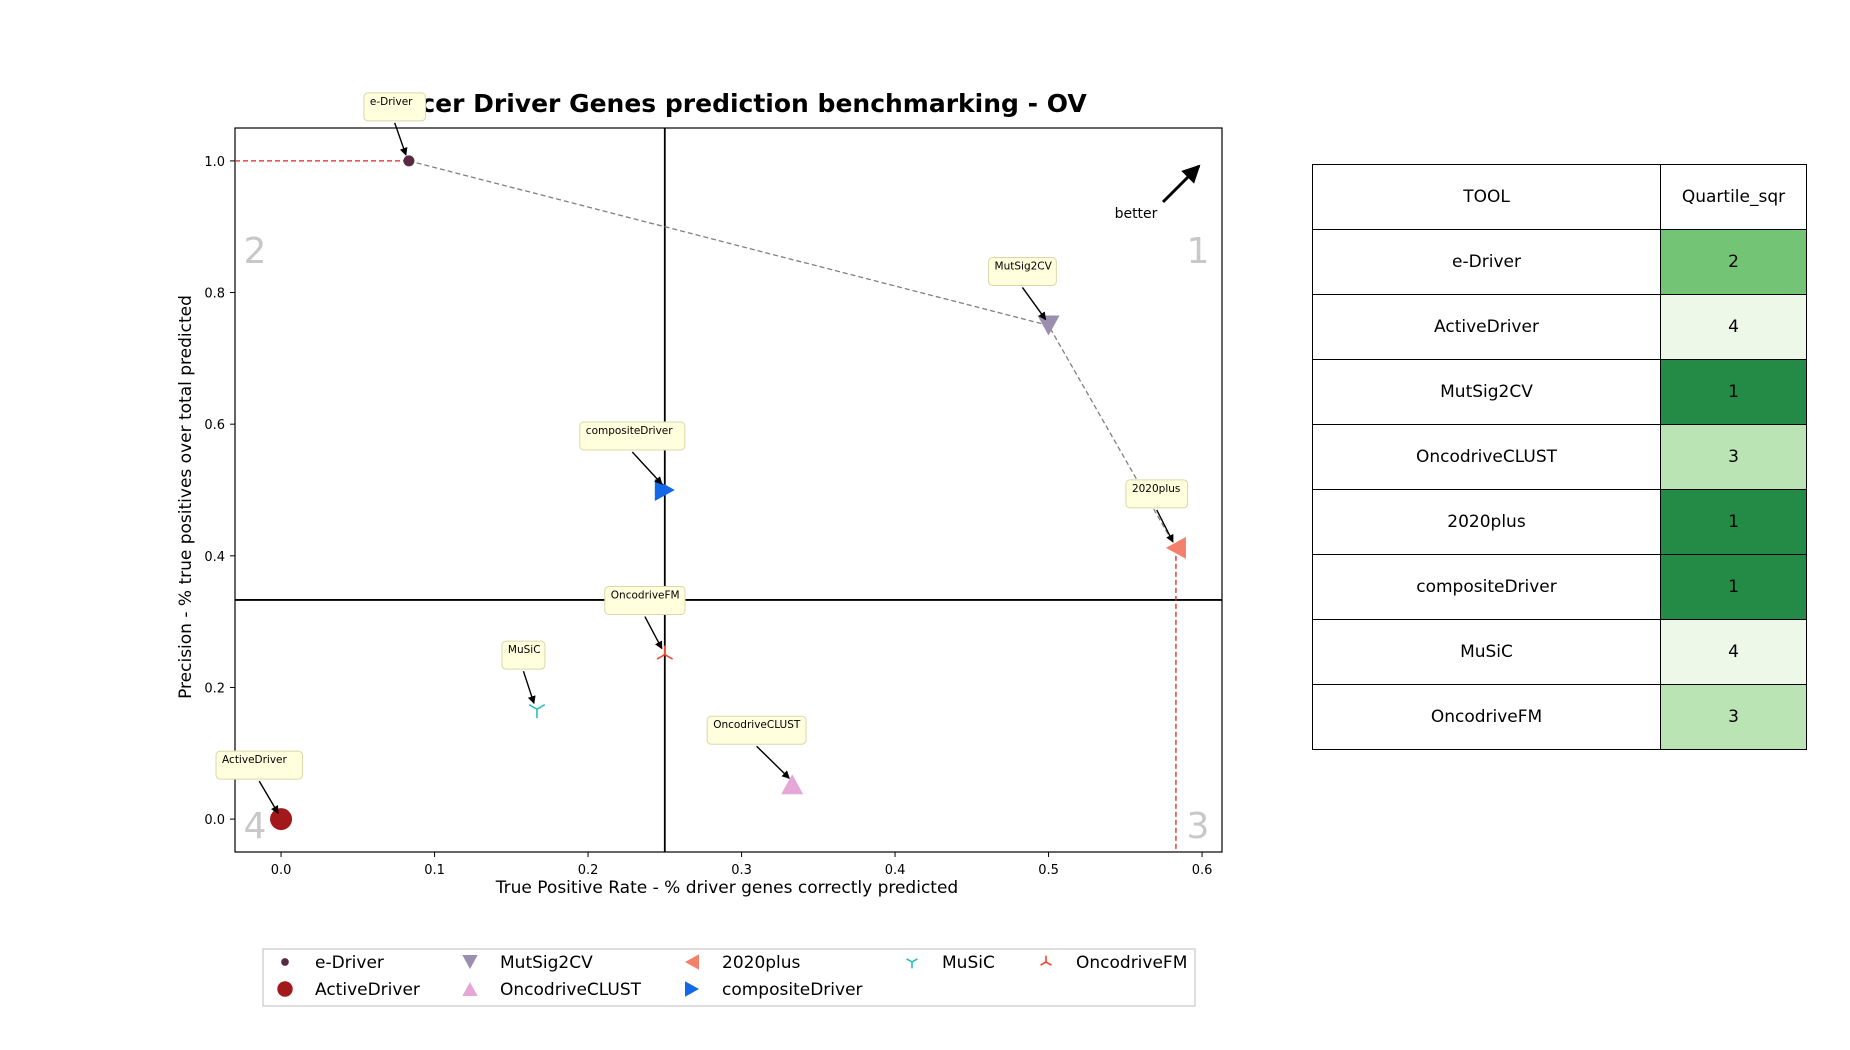 The height and width of the screenshot is (1050, 1850). What do you see at coordinates (692, 962) in the screenshot?
I see `legend-marker-2020plus` at bounding box center [692, 962].